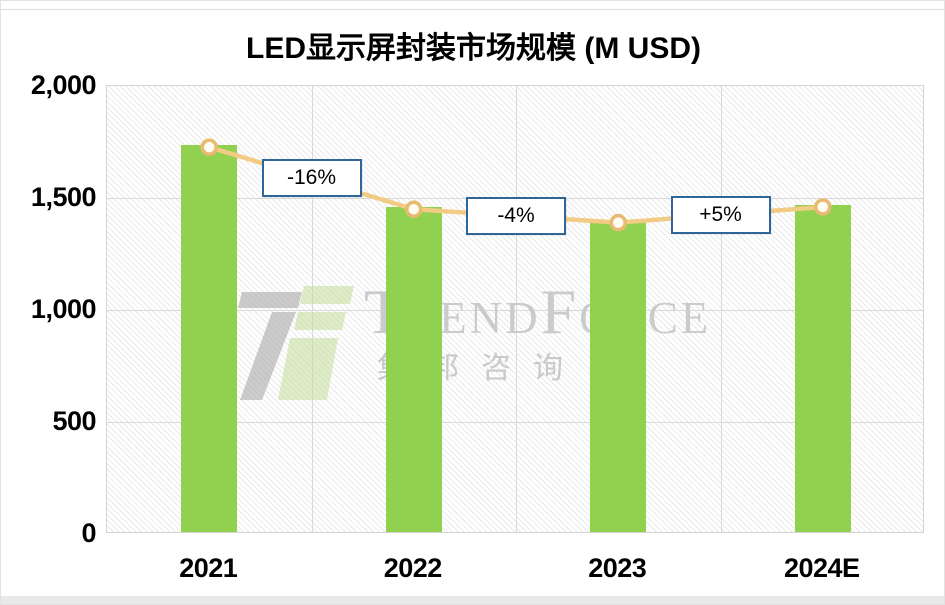 The height and width of the screenshot is (605, 945). What do you see at coordinates (618, 376) in the screenshot?
I see `bar-2023` at bounding box center [618, 376].